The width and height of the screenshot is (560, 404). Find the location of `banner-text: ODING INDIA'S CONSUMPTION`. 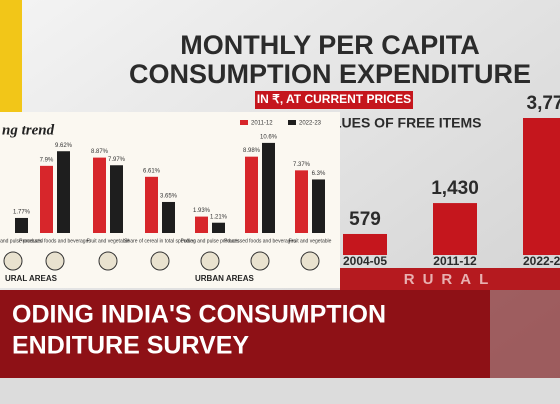

banner-text: ODING INDIA'S CONSUMPTION is located at coordinates (199, 315).